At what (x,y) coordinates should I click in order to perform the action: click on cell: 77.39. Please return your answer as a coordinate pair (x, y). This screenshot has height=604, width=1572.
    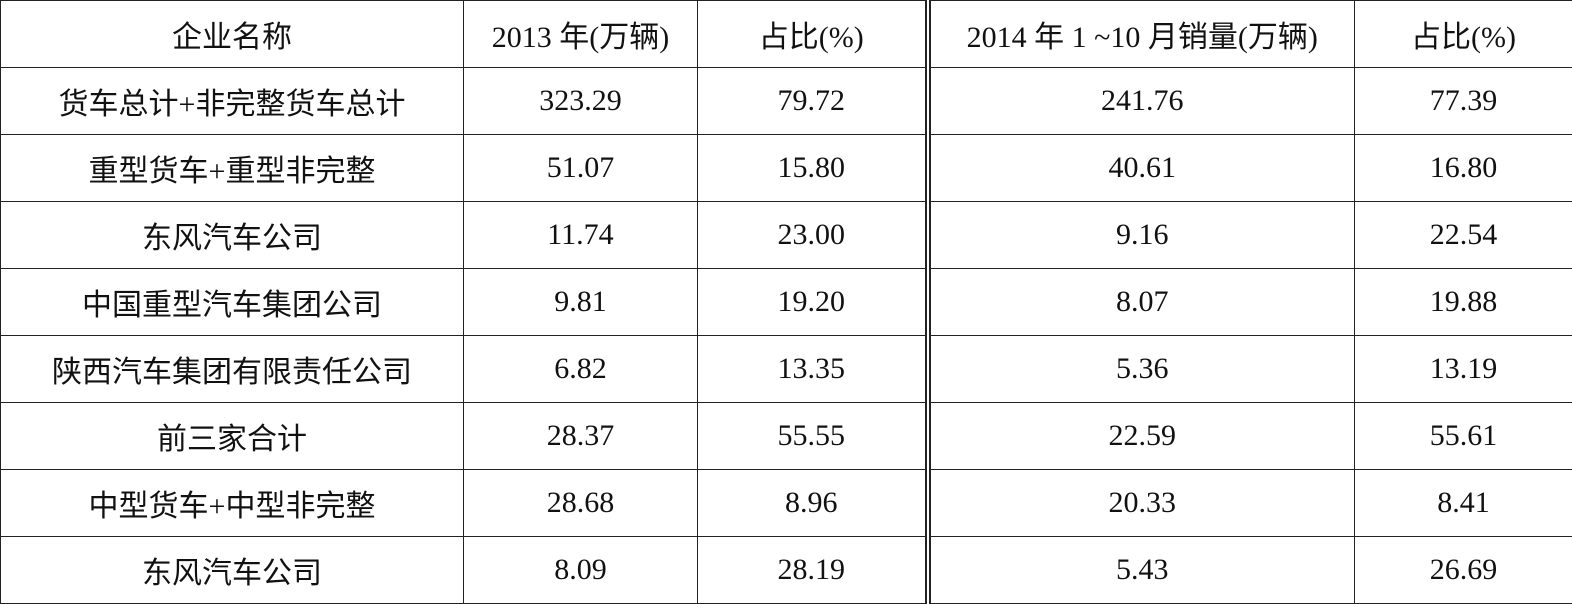
    Looking at the image, I should click on (1463, 101).